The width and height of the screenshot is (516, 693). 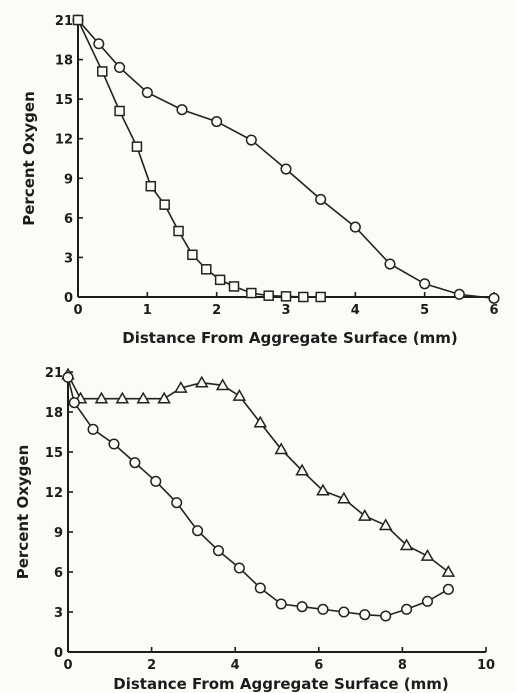 What do you see at coordinates (147, 310) in the screenshot?
I see `x-tick-label: 1` at bounding box center [147, 310].